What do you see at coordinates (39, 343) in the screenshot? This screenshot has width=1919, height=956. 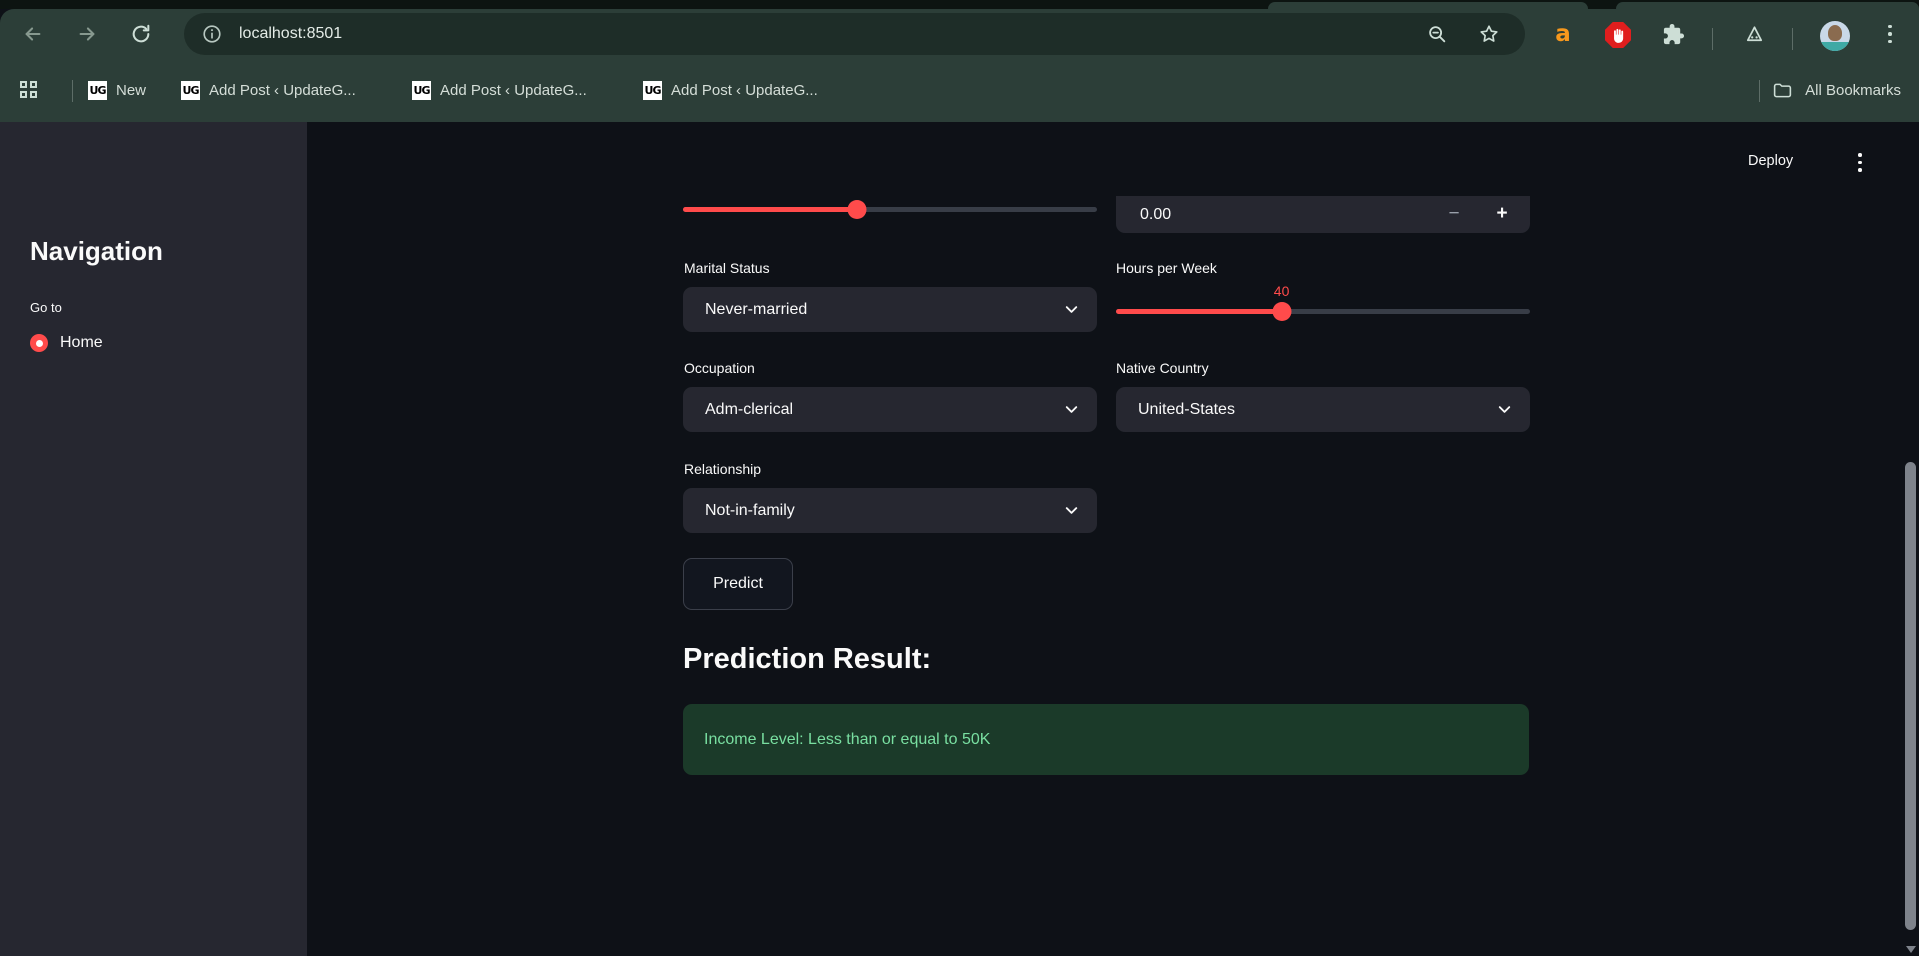 I see `radio-selected-icon` at bounding box center [39, 343].